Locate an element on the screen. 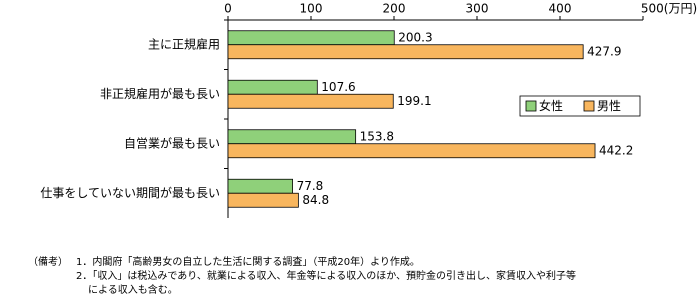 This screenshot has width=698, height=298. y-tick-label: 非正規雇用が最も長い is located at coordinates (160, 93).